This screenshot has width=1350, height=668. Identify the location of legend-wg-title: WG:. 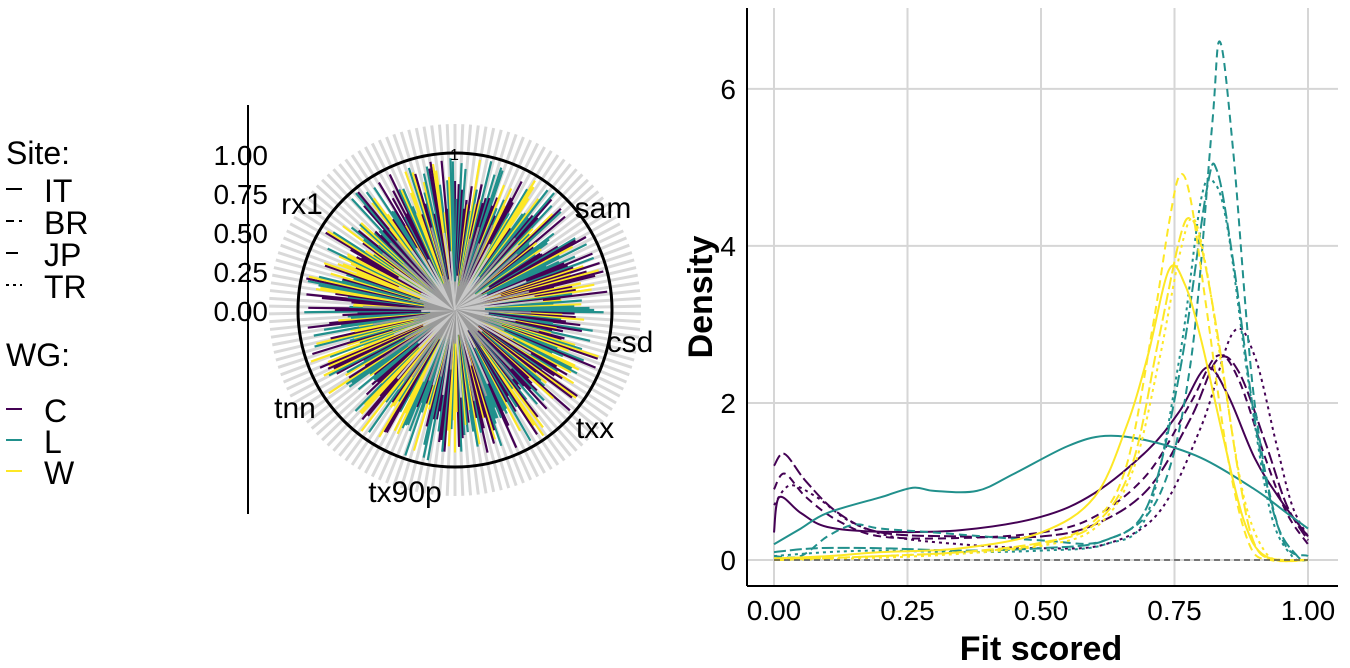
(38, 355).